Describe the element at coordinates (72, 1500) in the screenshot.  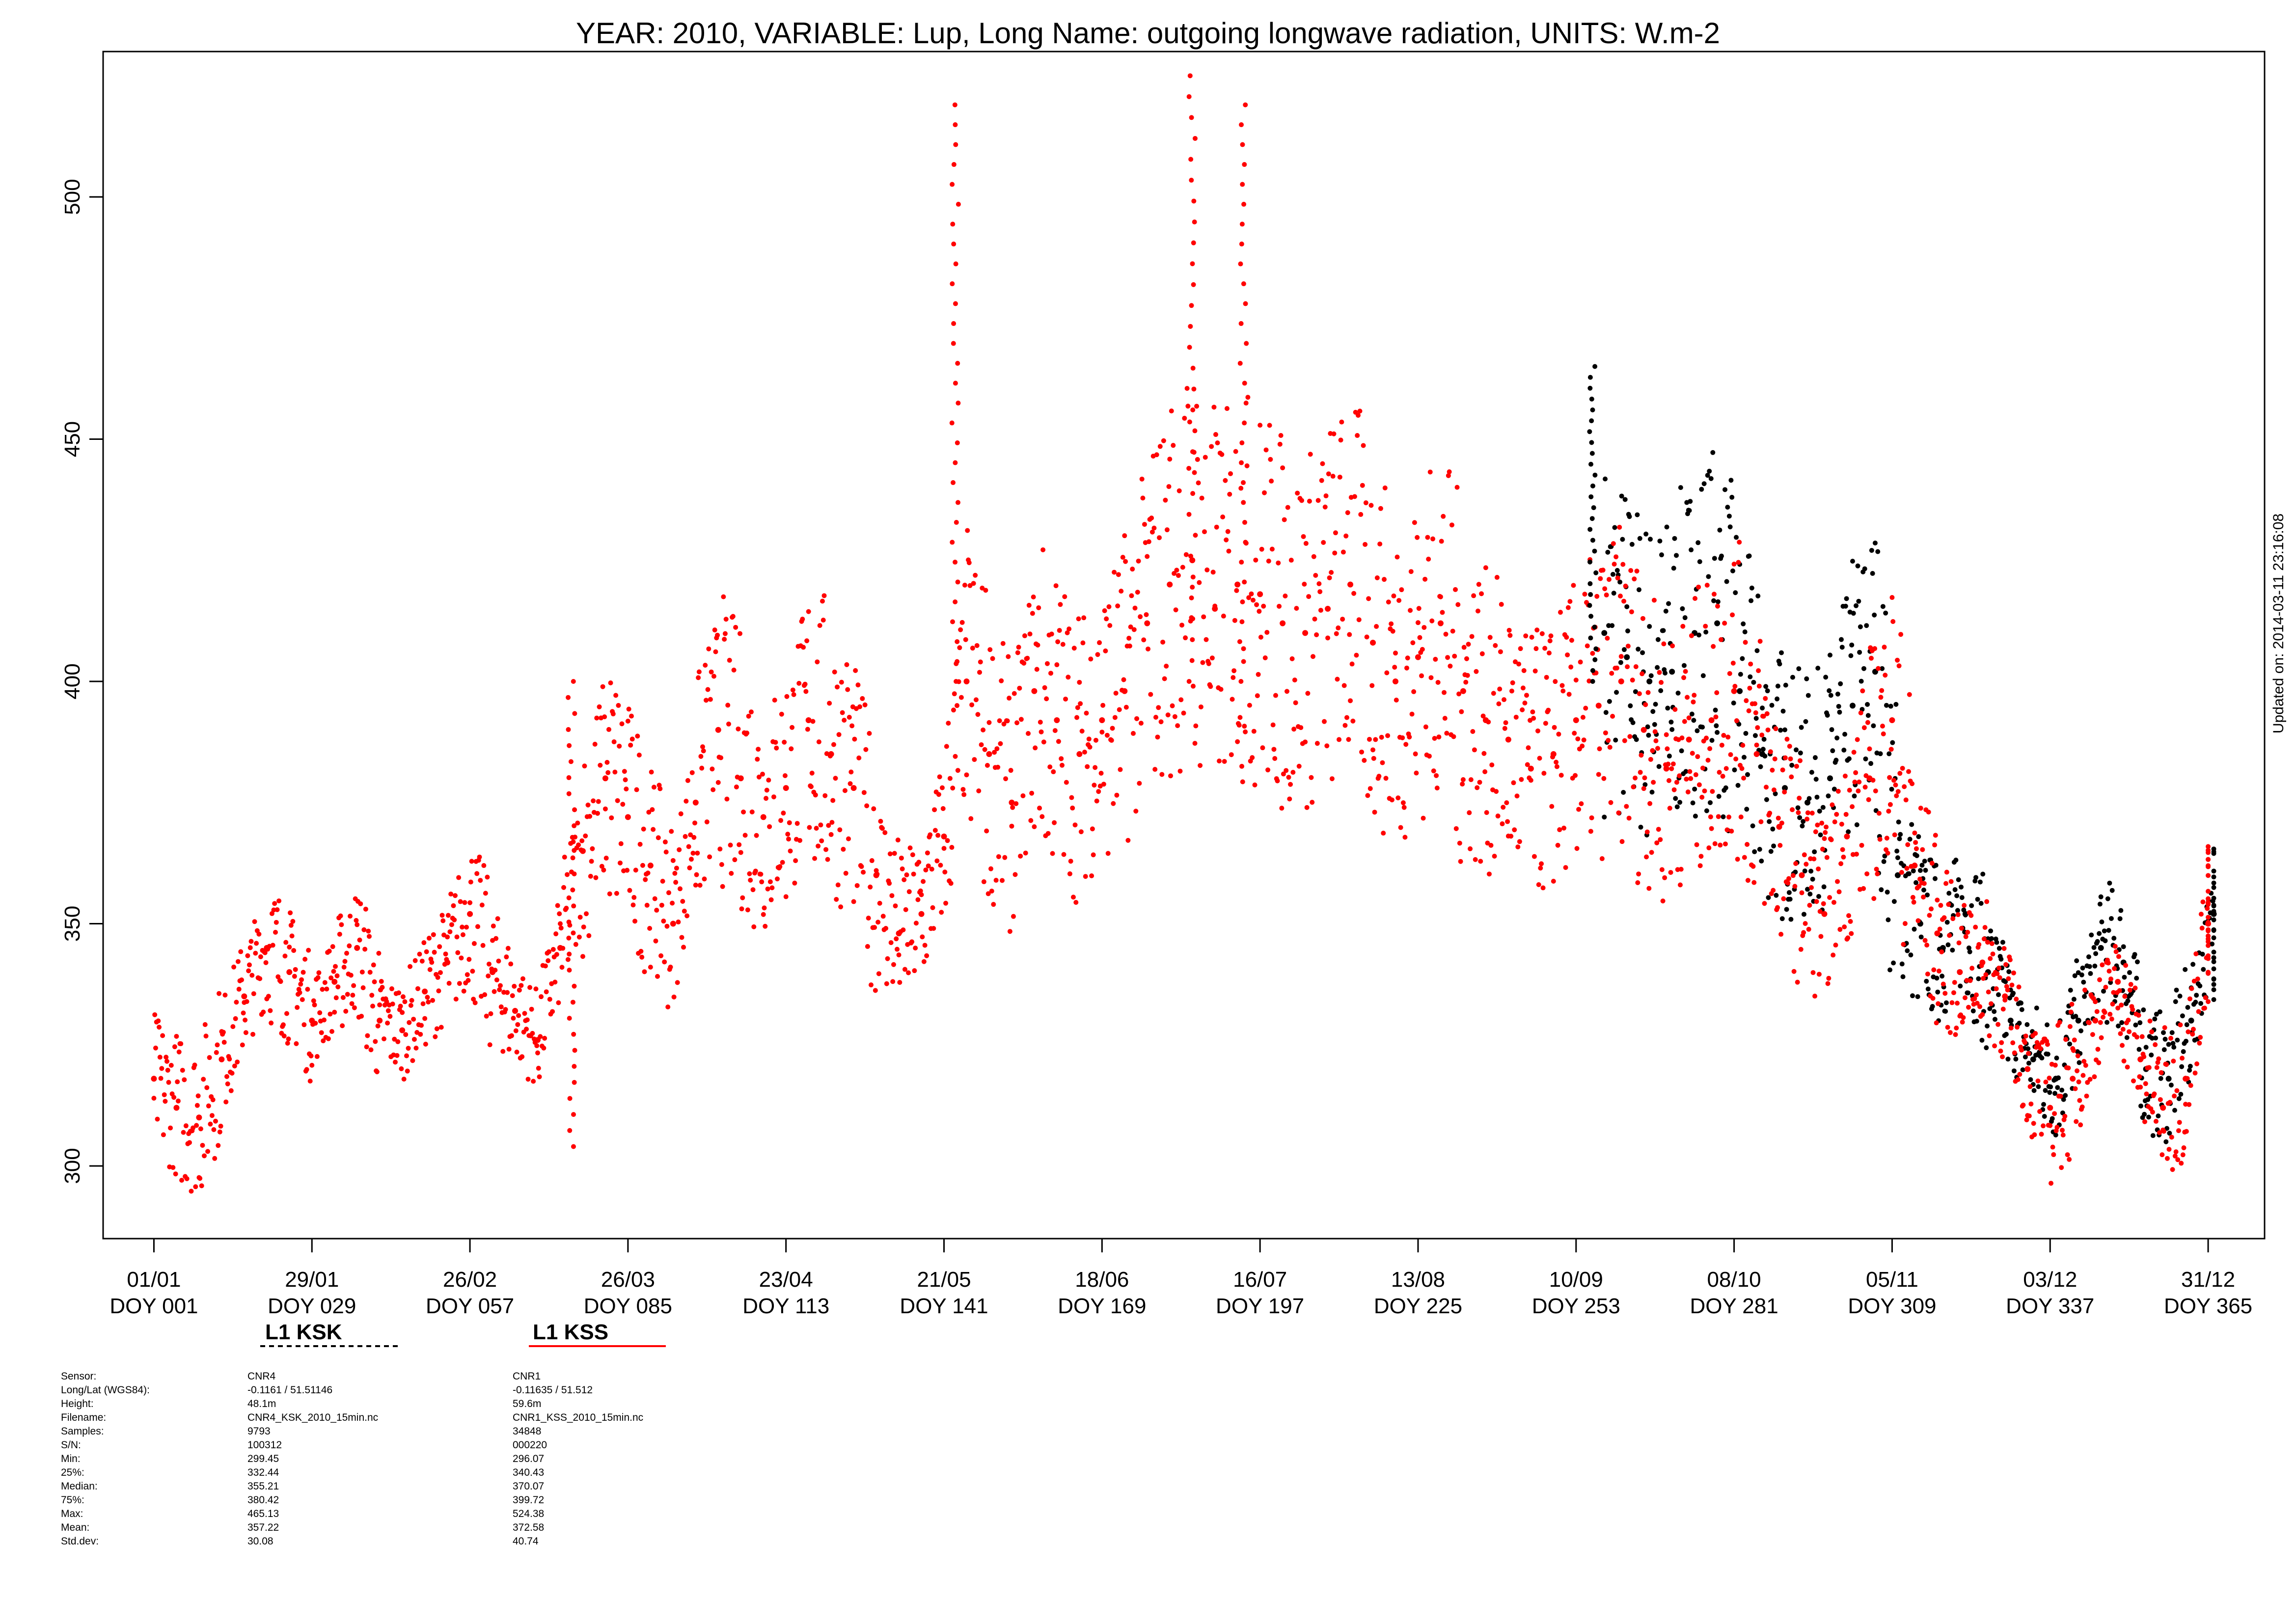
I see `stats-cell: 75%:` at that location.